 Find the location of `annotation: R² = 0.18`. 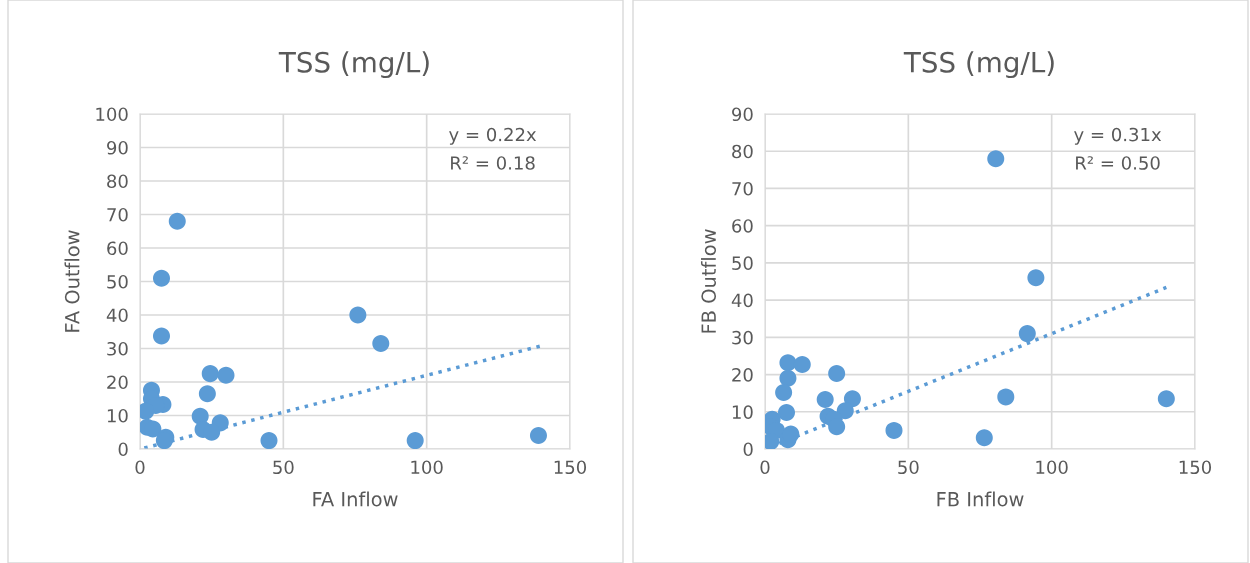

annotation: R² = 0.18 is located at coordinates (493, 163).